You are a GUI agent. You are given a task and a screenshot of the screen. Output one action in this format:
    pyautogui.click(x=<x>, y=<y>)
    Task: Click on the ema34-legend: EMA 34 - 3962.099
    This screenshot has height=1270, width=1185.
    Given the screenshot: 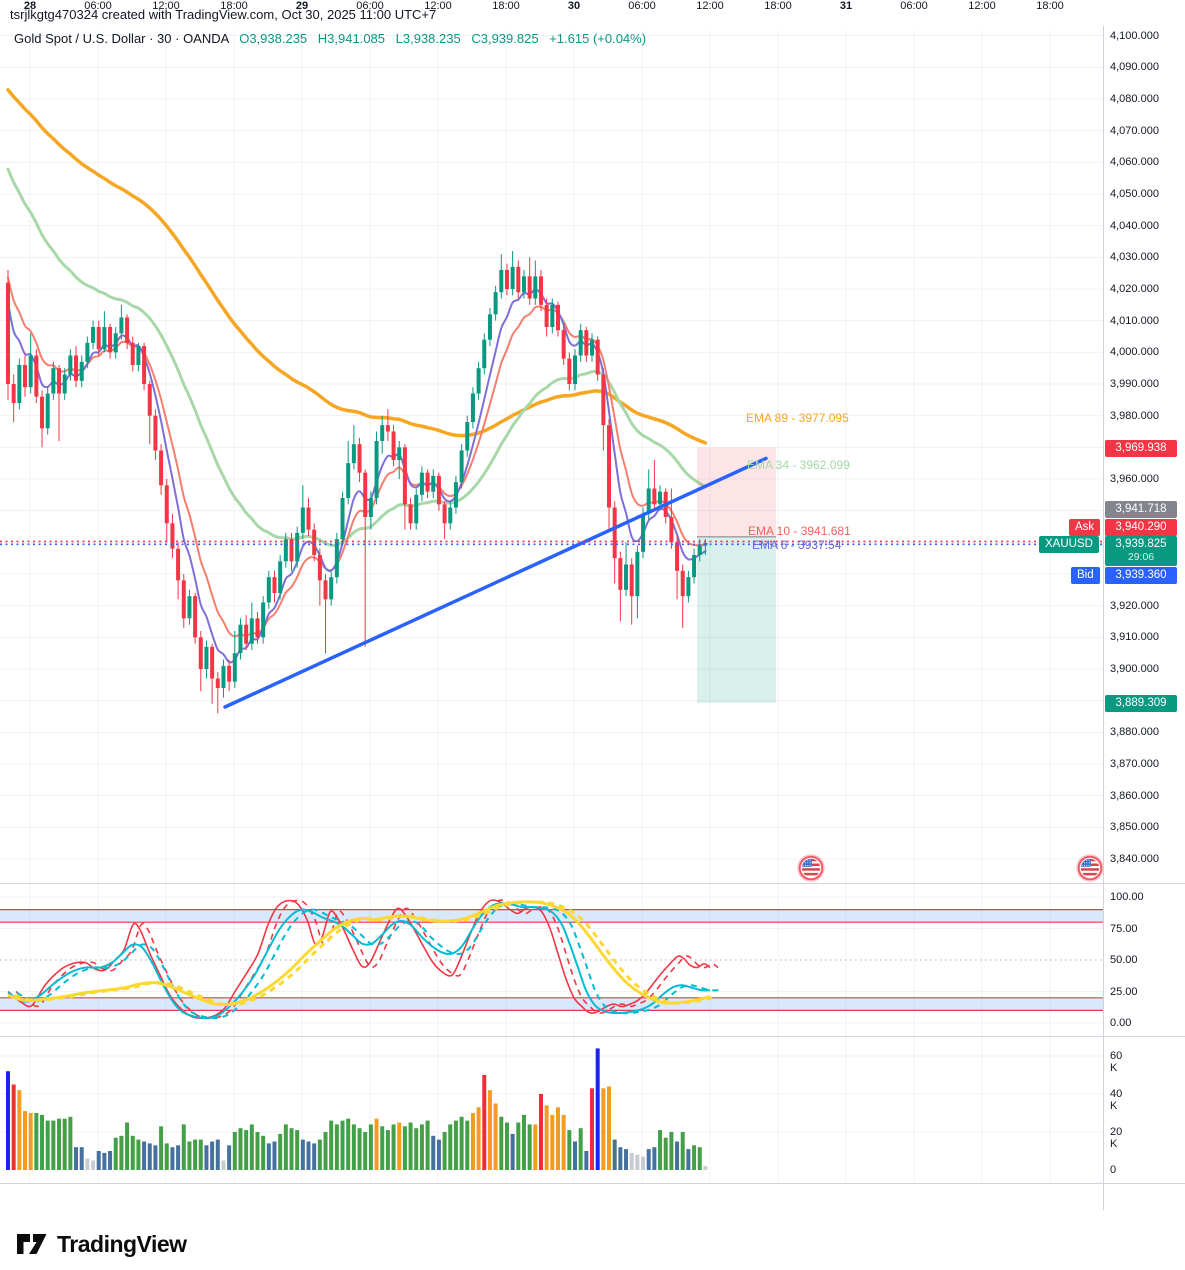 What is the action you would take?
    pyautogui.click(x=798, y=465)
    